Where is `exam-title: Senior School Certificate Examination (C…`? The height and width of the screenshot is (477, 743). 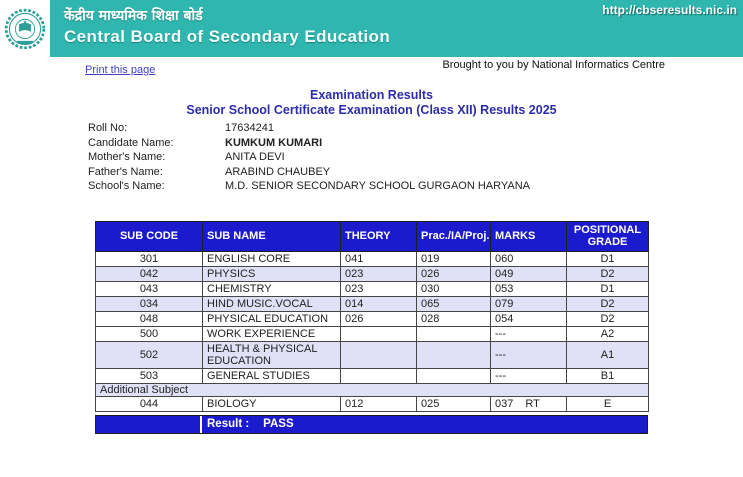
exam-title: Senior School Certificate Examination (C… is located at coordinates (371, 110).